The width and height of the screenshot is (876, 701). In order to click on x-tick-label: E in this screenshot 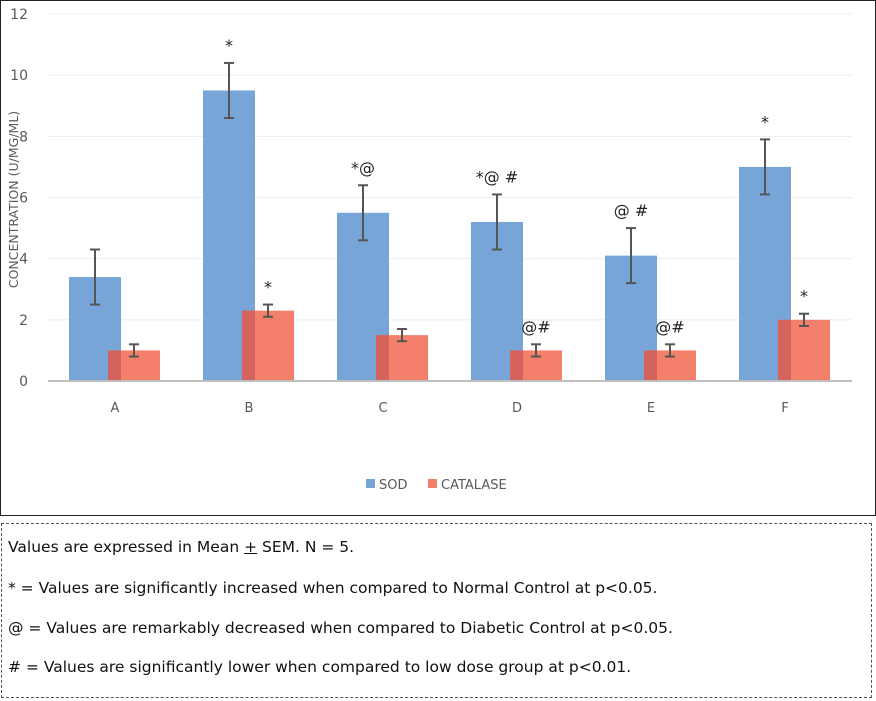, I will do `click(651, 408)`.